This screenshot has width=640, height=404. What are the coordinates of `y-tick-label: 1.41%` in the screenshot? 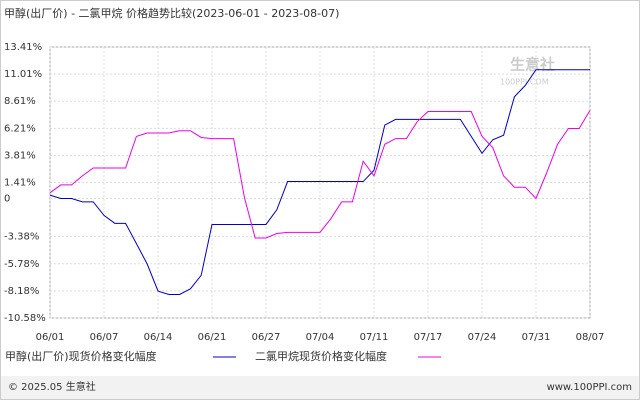 It's located at (20, 183).